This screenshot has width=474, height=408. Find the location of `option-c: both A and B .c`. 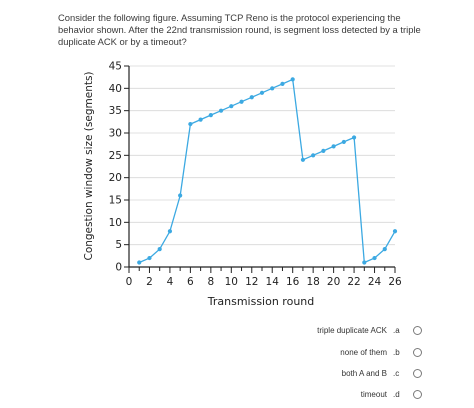

option-c: both A and B .c is located at coordinates (382, 373).